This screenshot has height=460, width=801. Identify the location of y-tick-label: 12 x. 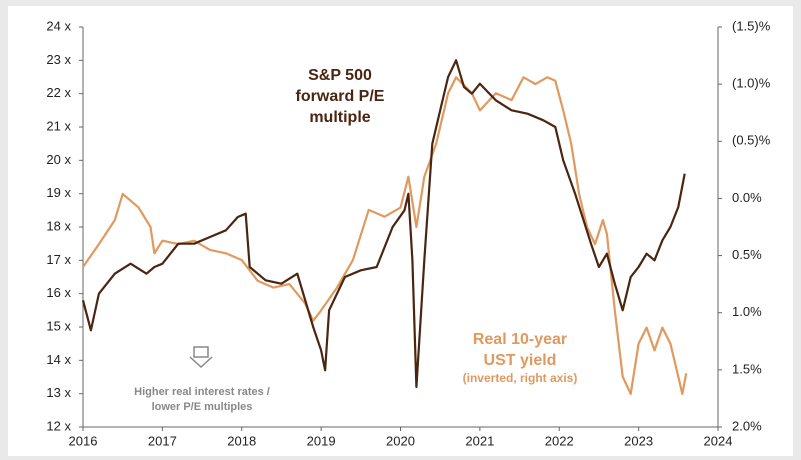
(58, 425).